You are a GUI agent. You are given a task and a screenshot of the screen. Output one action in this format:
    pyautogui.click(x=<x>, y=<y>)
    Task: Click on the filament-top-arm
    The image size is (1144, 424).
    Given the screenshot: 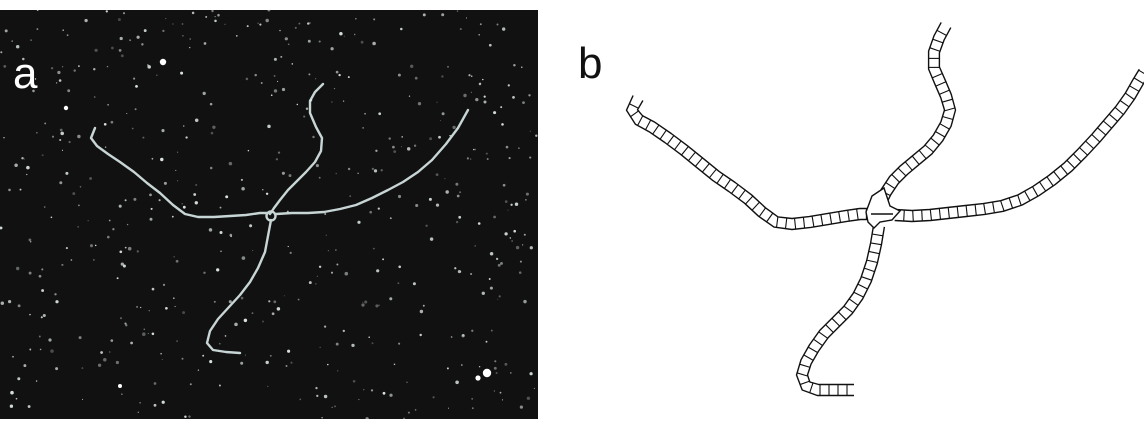 What is the action you would take?
    pyautogui.click(x=296, y=149)
    